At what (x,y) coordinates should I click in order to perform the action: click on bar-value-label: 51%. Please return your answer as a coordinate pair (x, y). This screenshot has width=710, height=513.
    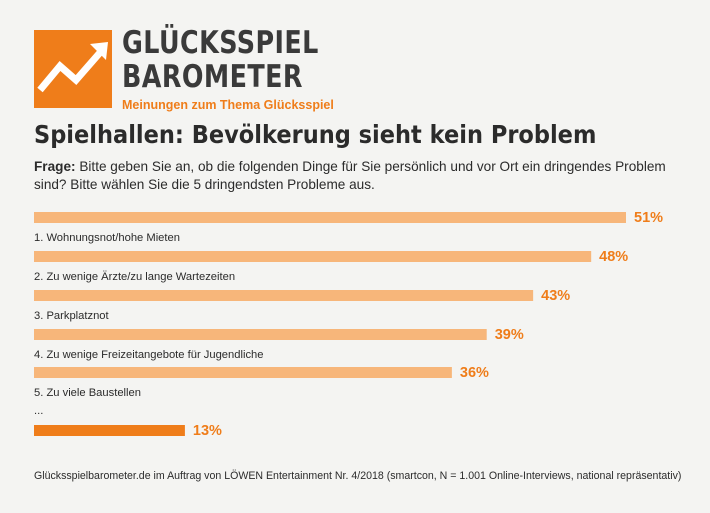
    Looking at the image, I should click on (648, 218).